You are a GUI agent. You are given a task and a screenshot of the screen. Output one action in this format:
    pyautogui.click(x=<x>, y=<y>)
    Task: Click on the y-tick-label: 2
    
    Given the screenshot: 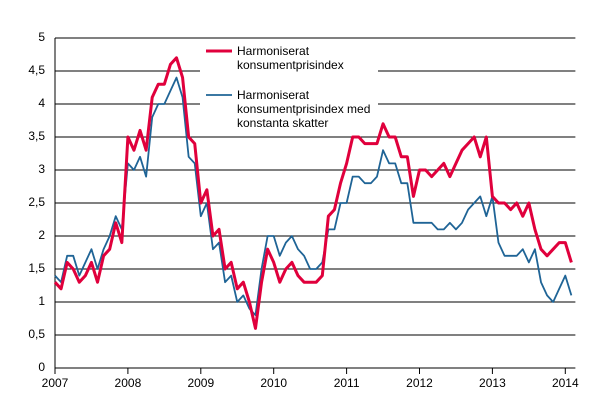 What is the action you would take?
    pyautogui.click(x=41, y=235)
    